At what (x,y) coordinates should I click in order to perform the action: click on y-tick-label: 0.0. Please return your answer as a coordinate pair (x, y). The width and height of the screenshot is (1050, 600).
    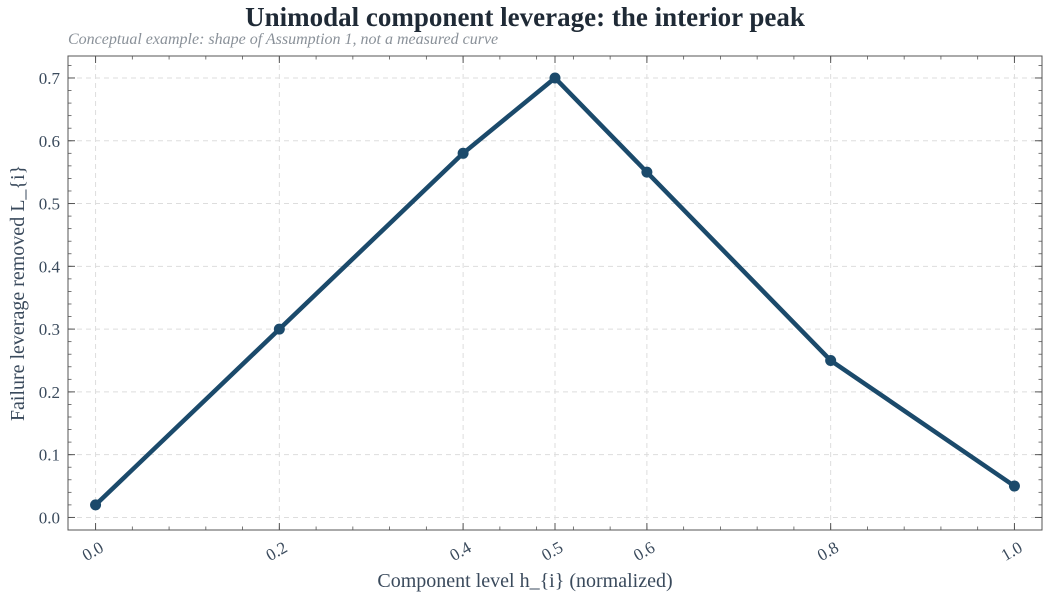
    Looking at the image, I should click on (49, 517).